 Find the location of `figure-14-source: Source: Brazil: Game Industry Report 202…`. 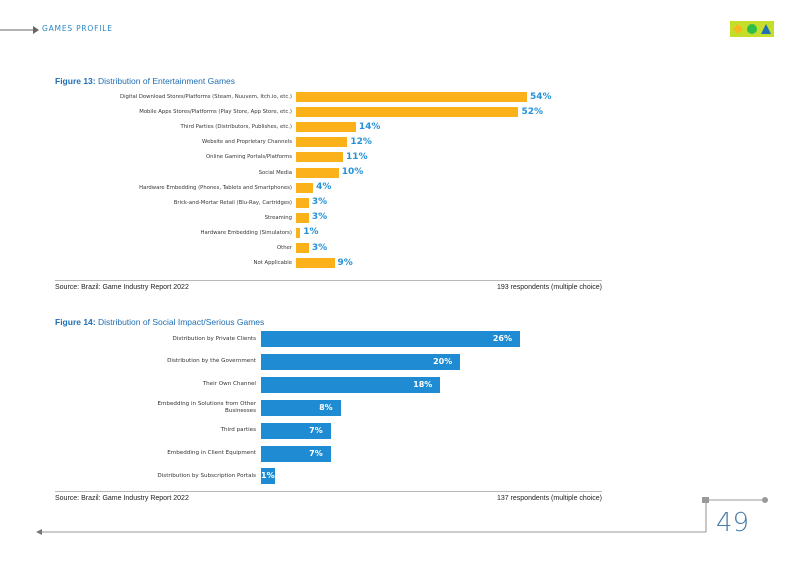

figure-14-source: Source: Brazil: Game Industry Report 202… is located at coordinates (122, 498).